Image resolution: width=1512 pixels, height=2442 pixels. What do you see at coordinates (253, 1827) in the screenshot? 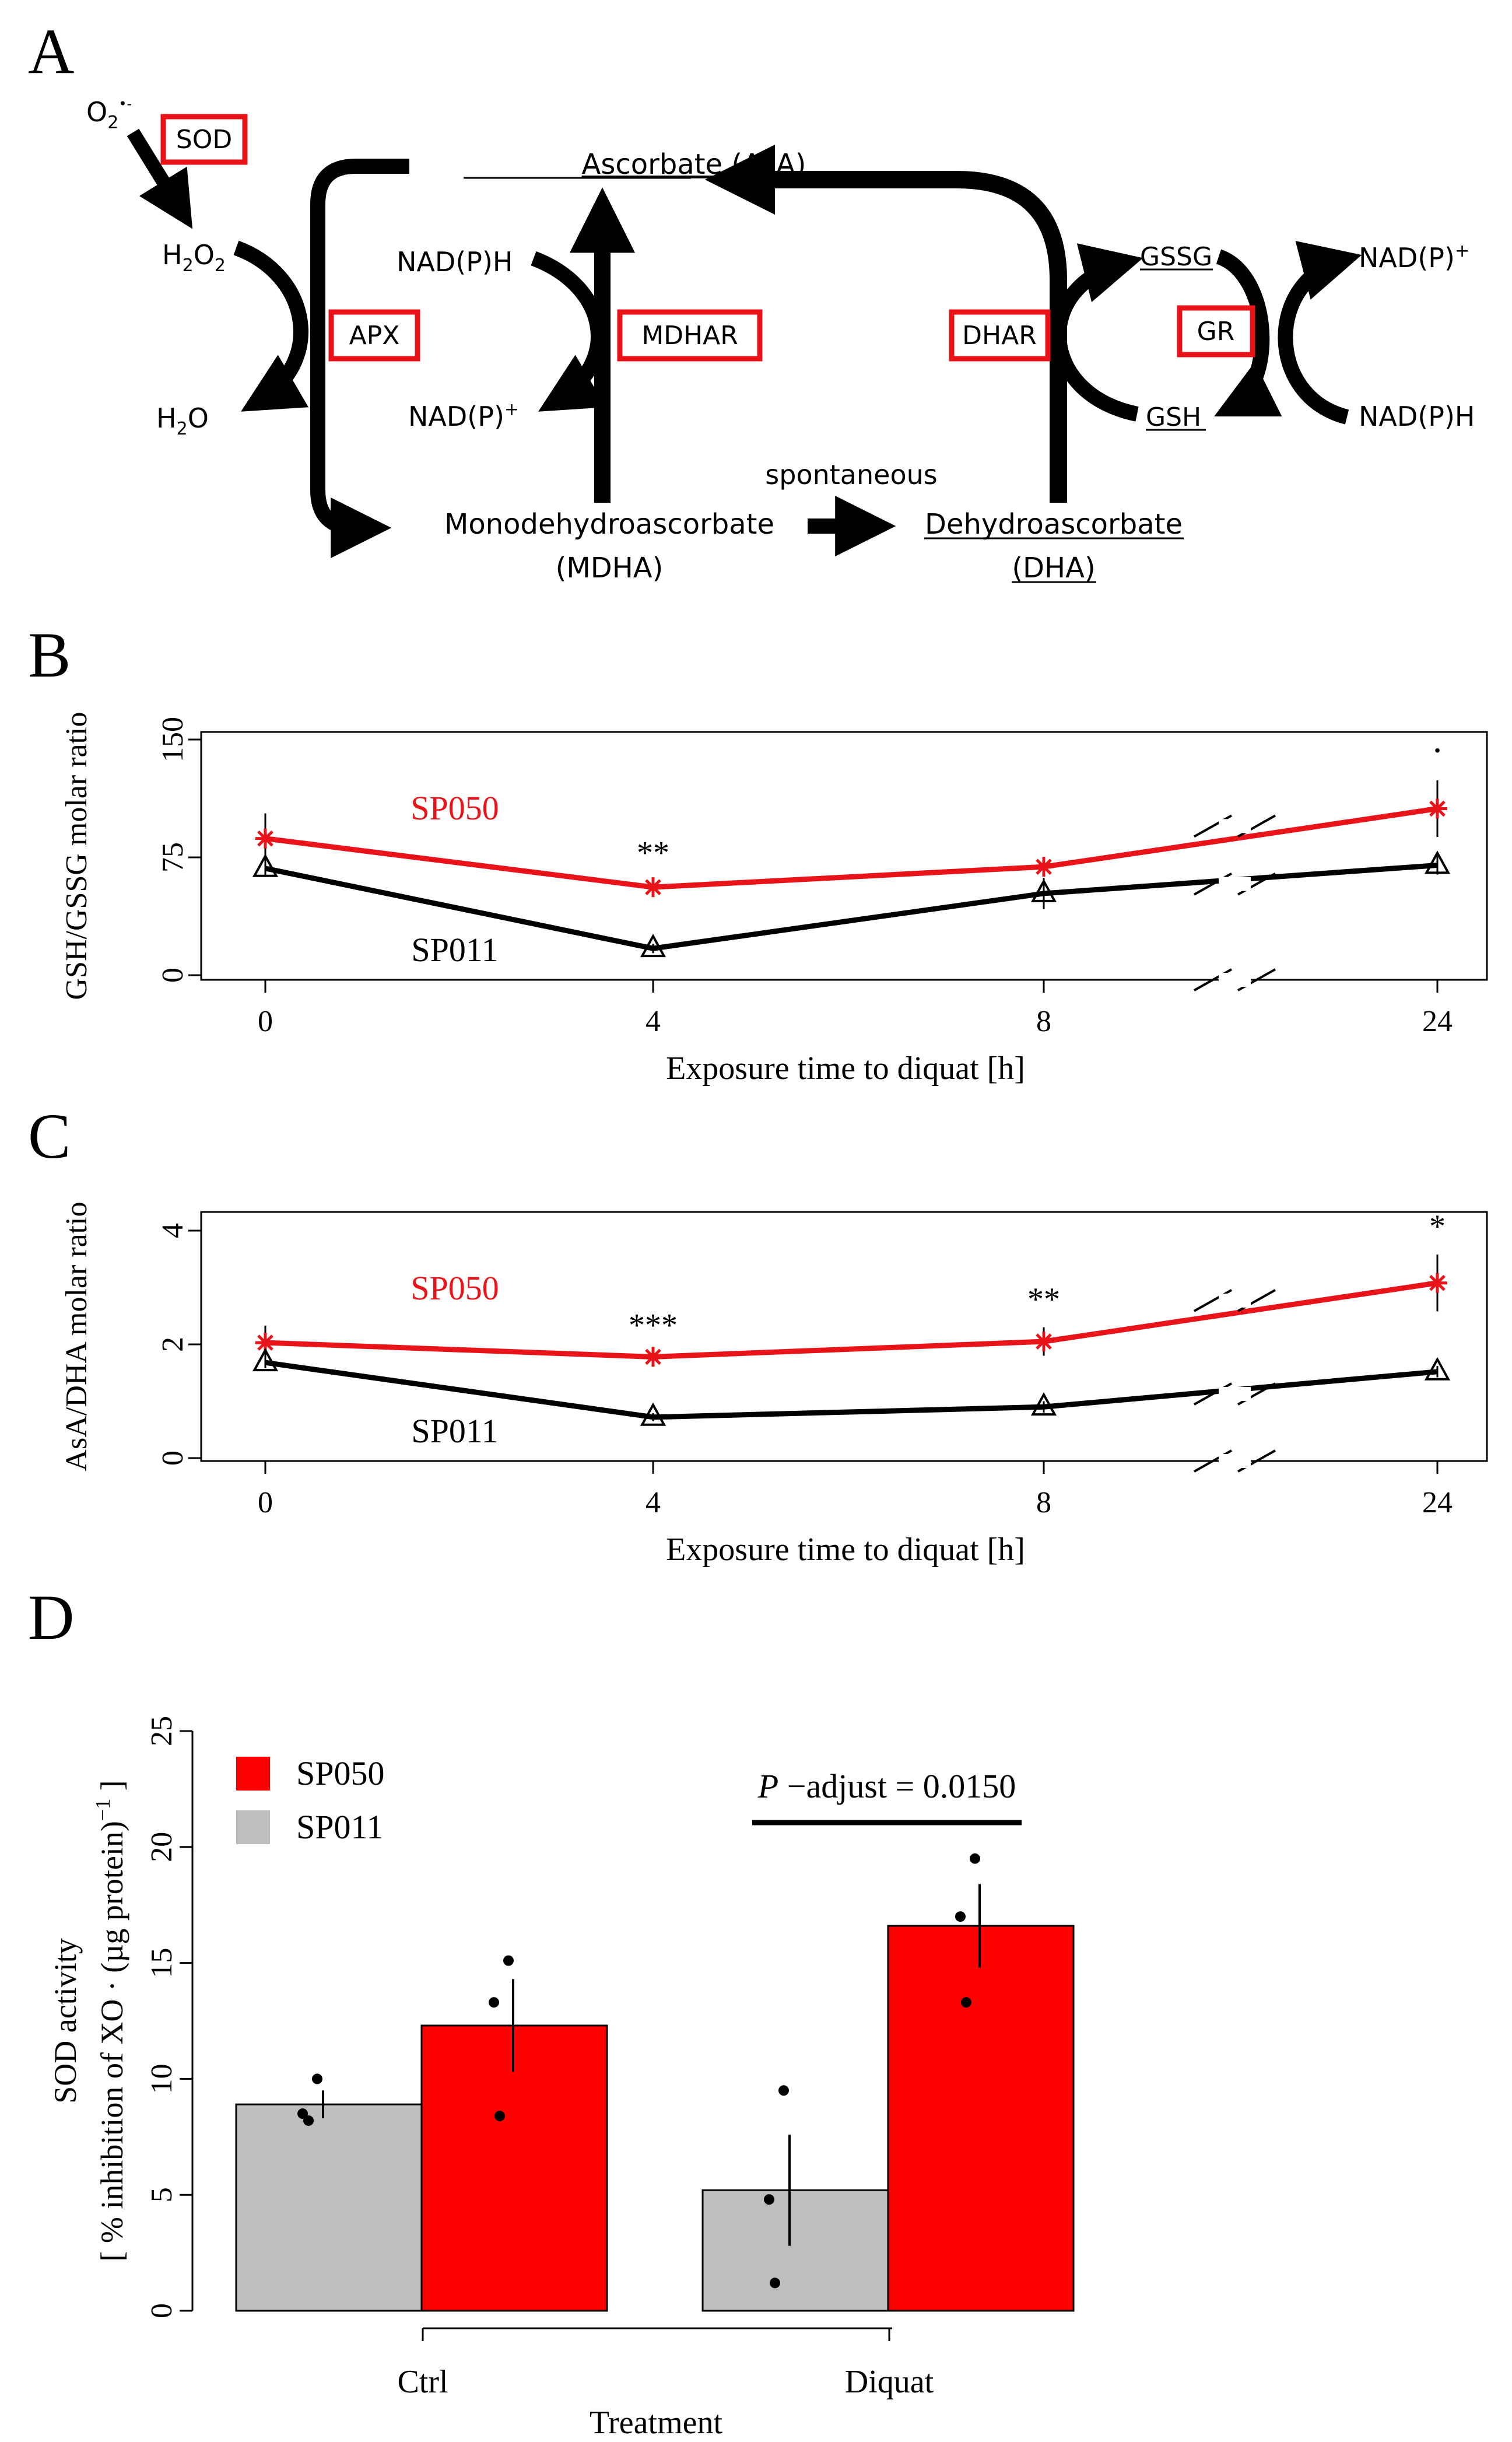
I see `legend-swatch-sp011` at bounding box center [253, 1827].